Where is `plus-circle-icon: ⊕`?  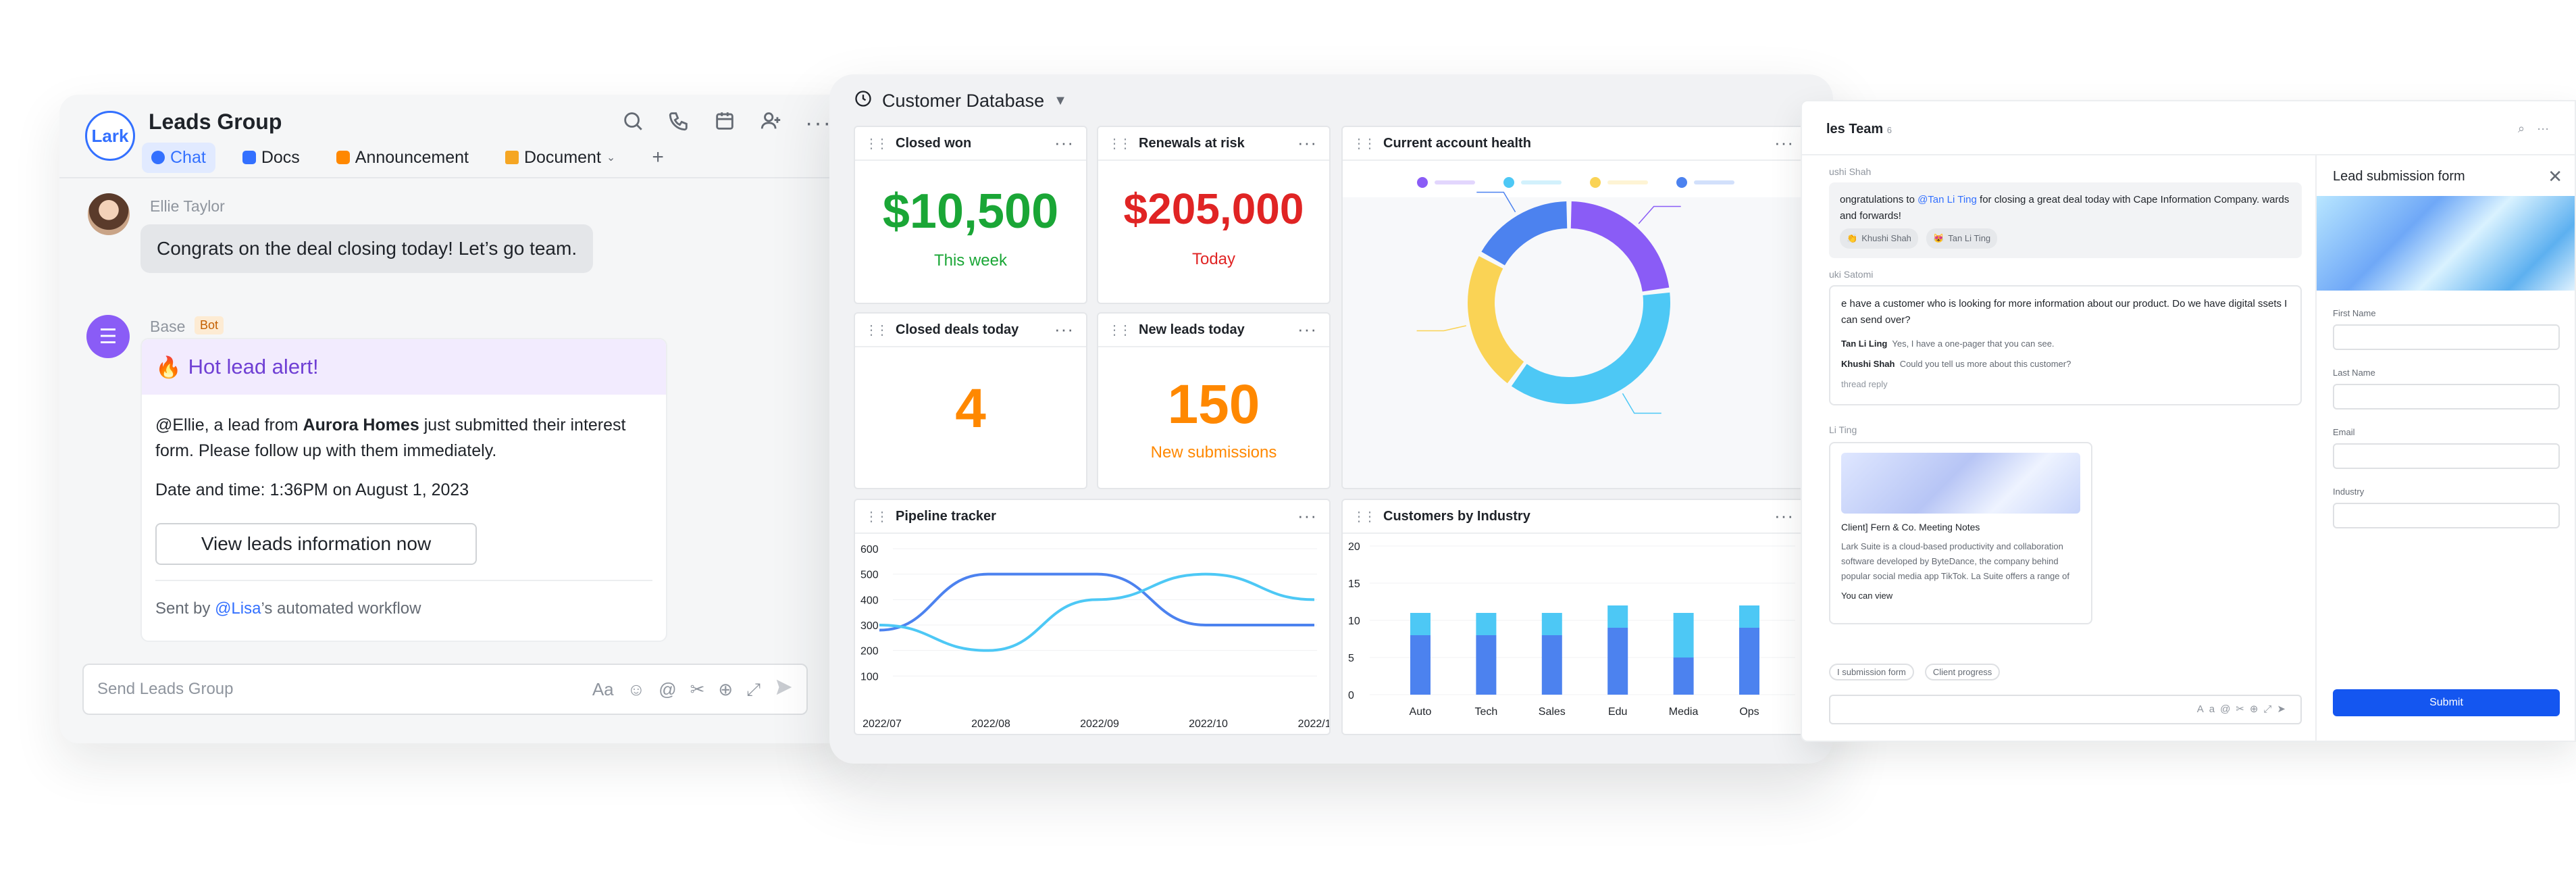 plus-circle-icon: ⊕ is located at coordinates (725, 689).